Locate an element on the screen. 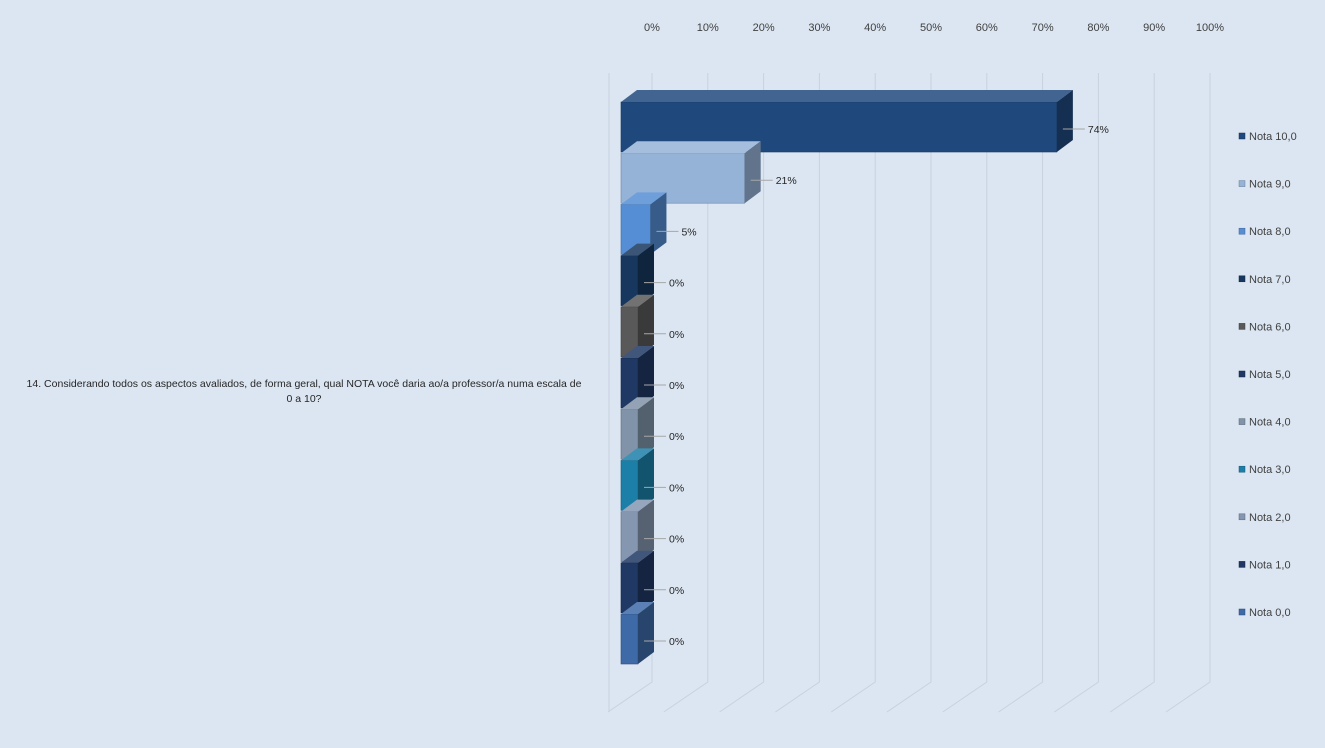  legend-item: Nota 6,0 is located at coordinates (1264, 327).